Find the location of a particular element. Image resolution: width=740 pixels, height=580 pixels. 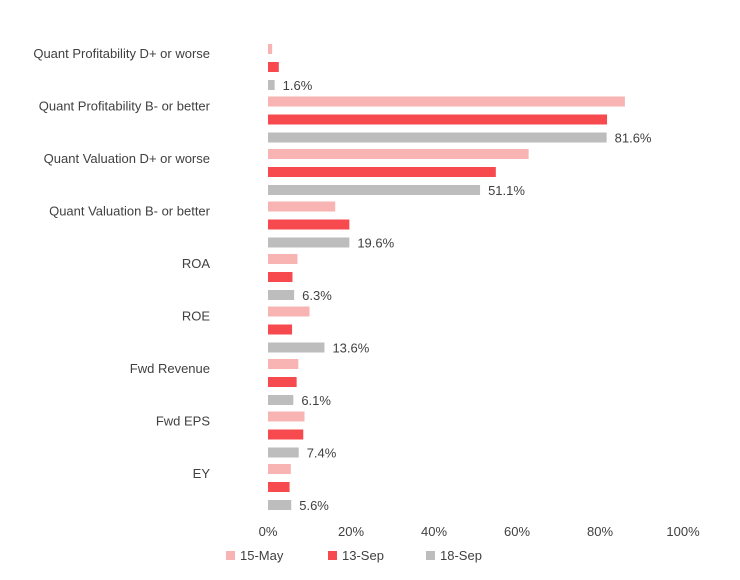

data-label-5: 13.6% is located at coordinates (350, 348).